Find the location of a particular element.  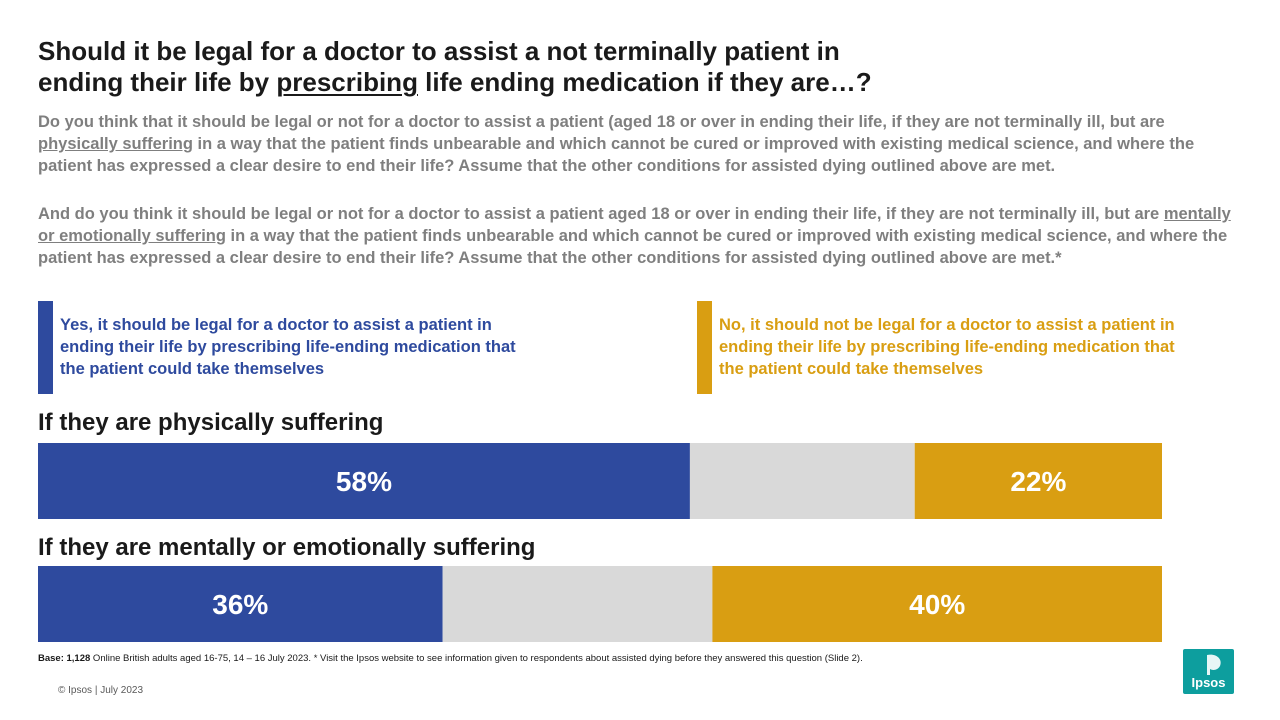

ipsos-logo: Ipsos is located at coordinates (1208, 671).